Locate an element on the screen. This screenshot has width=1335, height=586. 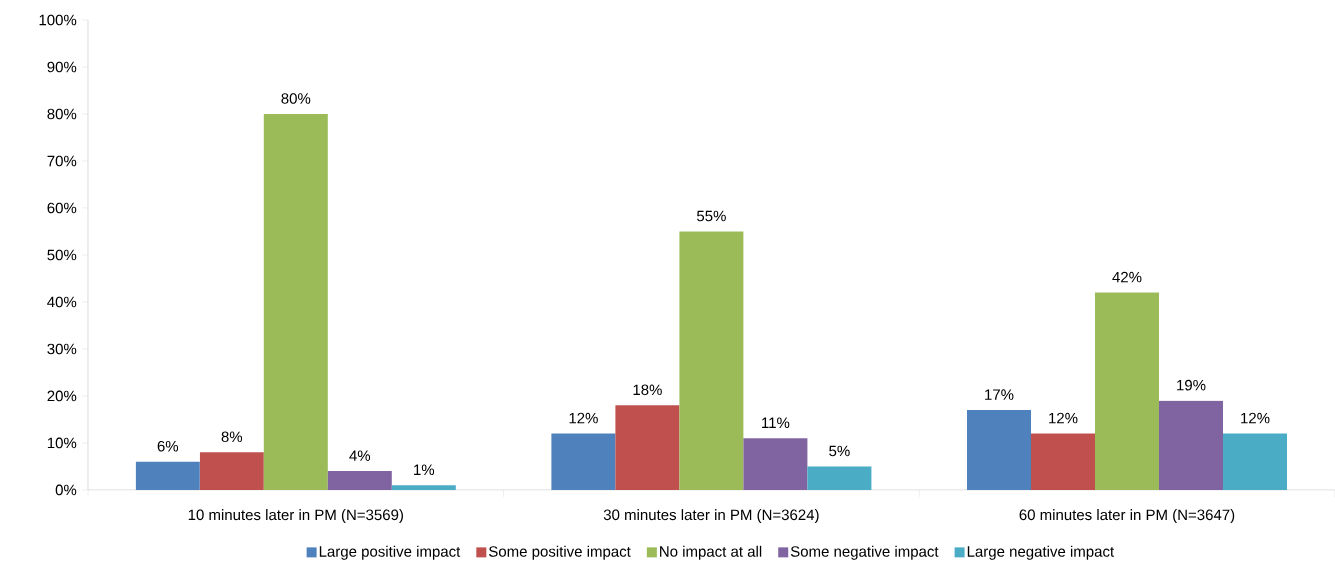
y-tick-label: 100% is located at coordinates (58, 20).